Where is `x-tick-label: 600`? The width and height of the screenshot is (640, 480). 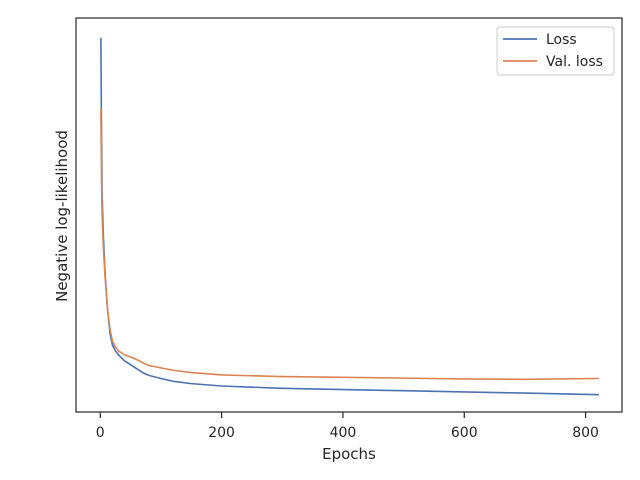
x-tick-label: 600 is located at coordinates (464, 433).